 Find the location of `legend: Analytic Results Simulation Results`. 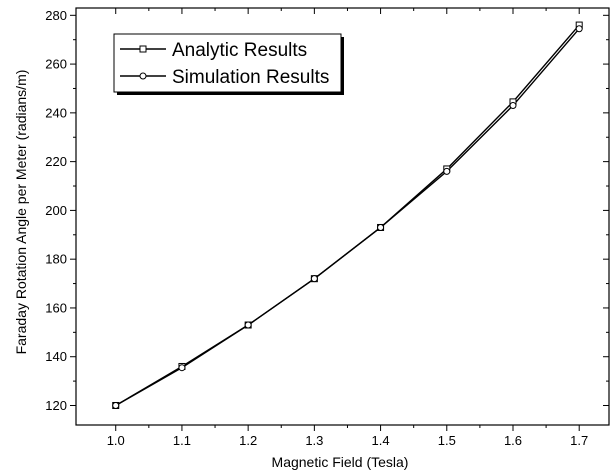

legend: Analytic Results Simulation Results is located at coordinates (228, 64).